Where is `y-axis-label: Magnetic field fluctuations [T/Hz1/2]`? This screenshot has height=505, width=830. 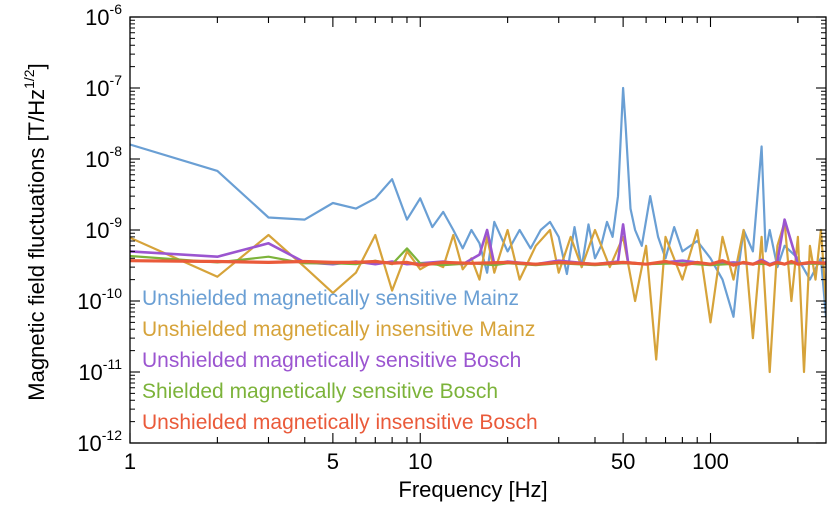 y-axis-label: Magnetic field fluctuations [T/Hz1/2] is located at coordinates (35, 231).